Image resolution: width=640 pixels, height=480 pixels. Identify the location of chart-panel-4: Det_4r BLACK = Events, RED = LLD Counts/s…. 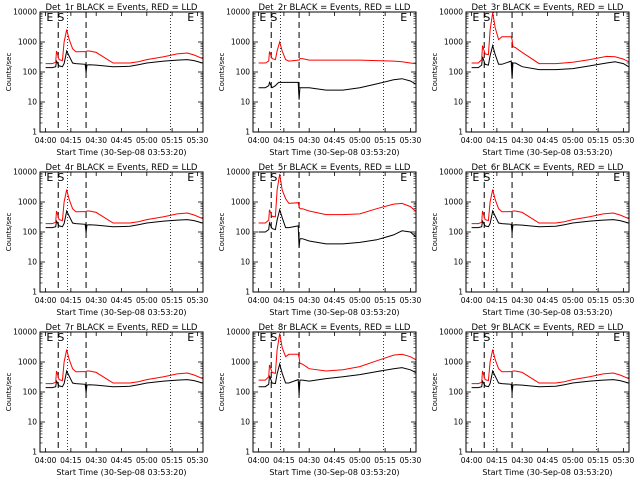
(106, 240).